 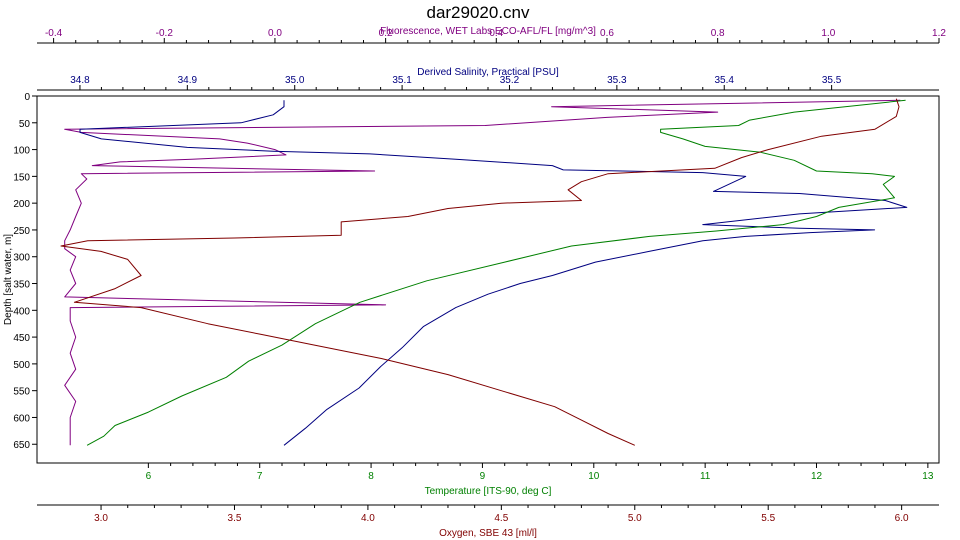 I want to click on salinity-tick-label: 34.9, so click(x=188, y=80).